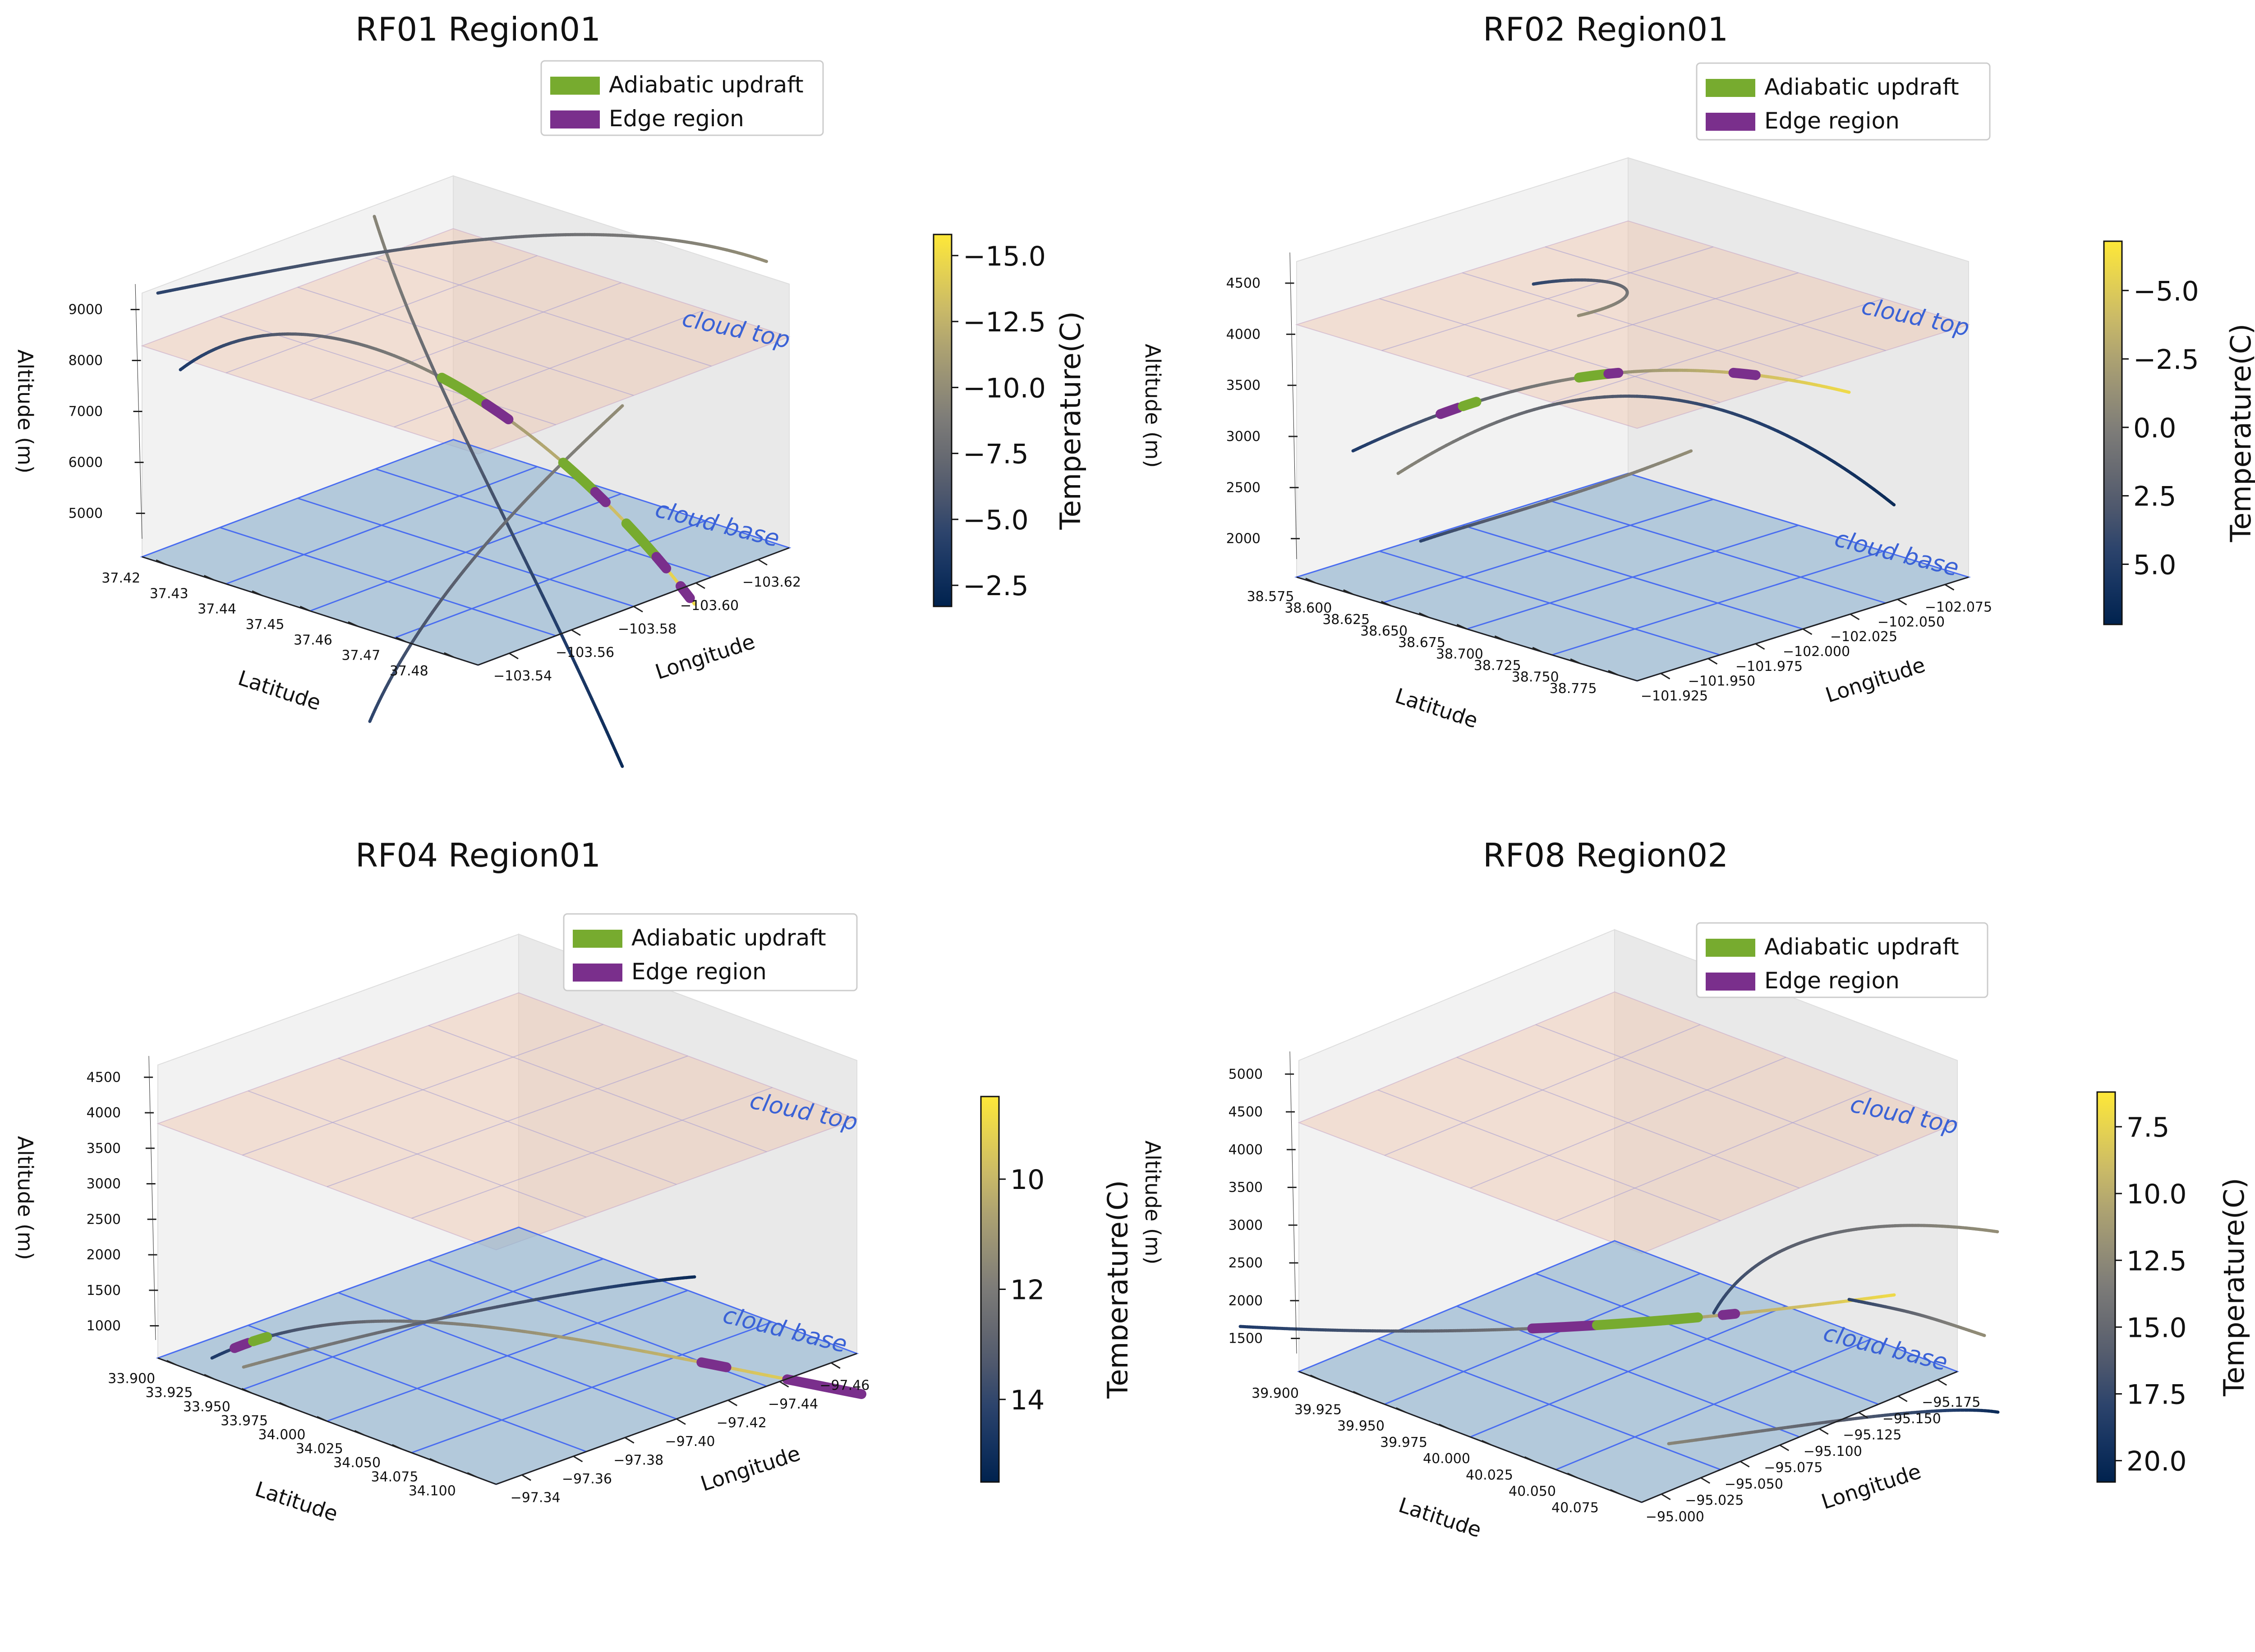  I want to click on latitude-tick-label: 34.025, so click(319, 1449).